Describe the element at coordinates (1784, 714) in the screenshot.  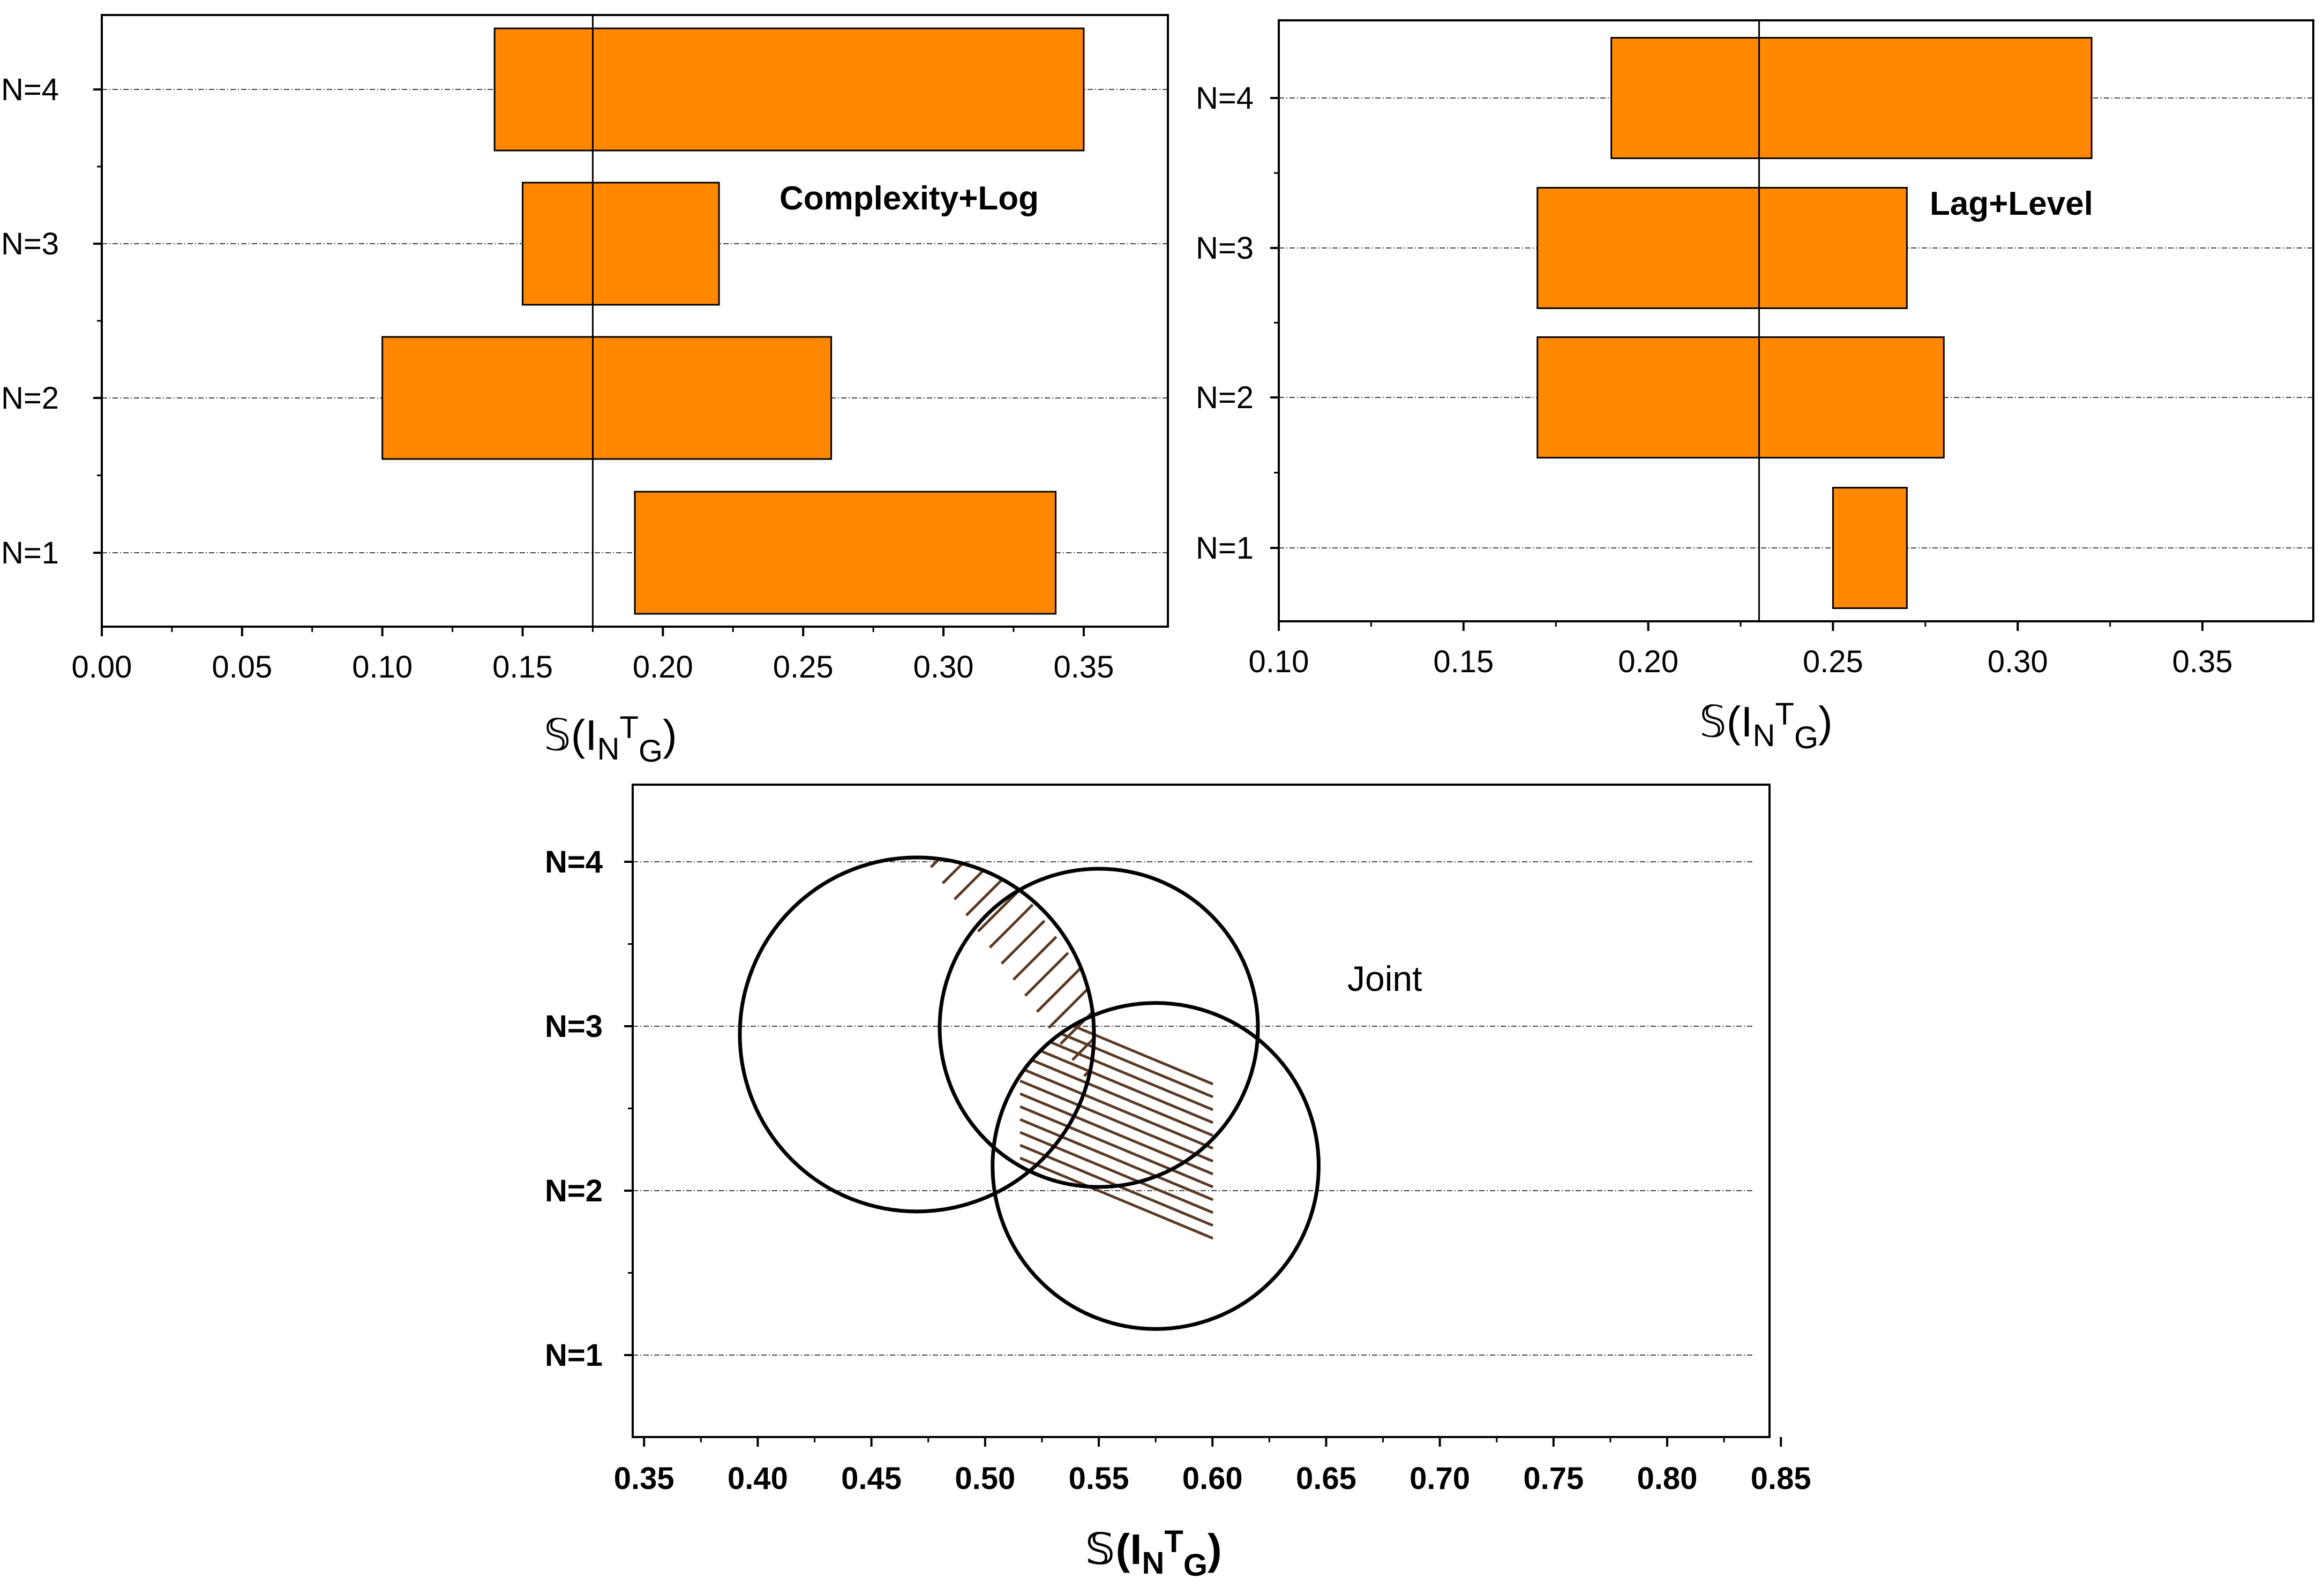
I see `p2-xlabel-sup: T` at that location.